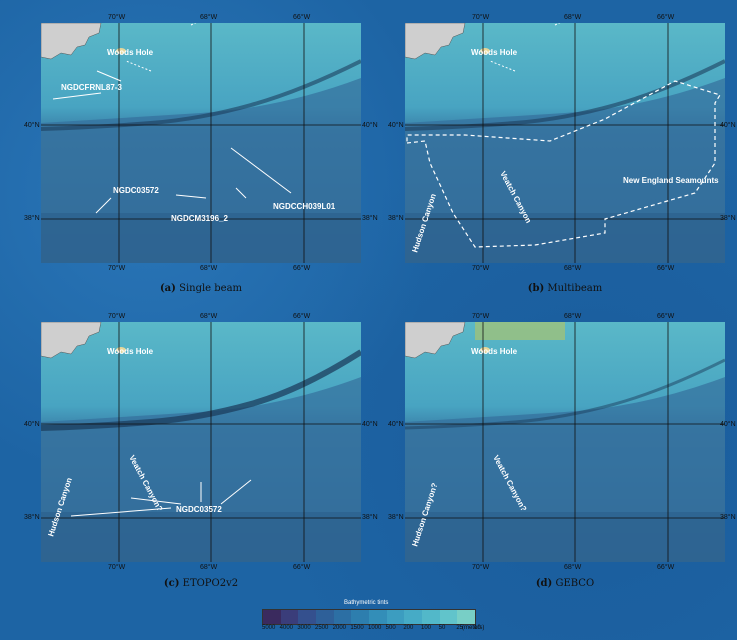 The height and width of the screenshot is (640, 737). Describe the element at coordinates (460, 628) in the screenshot. I see `legend-tick-label: 25` at that location.